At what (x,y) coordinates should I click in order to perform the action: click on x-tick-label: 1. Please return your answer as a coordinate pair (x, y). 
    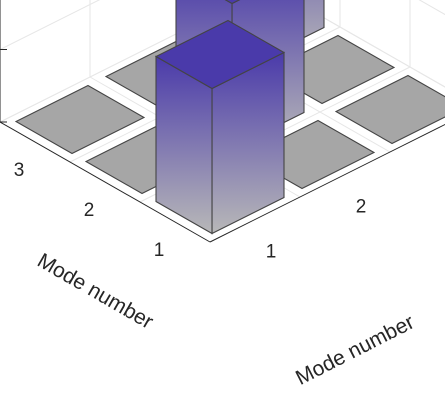
    Looking at the image, I should click on (271, 252).